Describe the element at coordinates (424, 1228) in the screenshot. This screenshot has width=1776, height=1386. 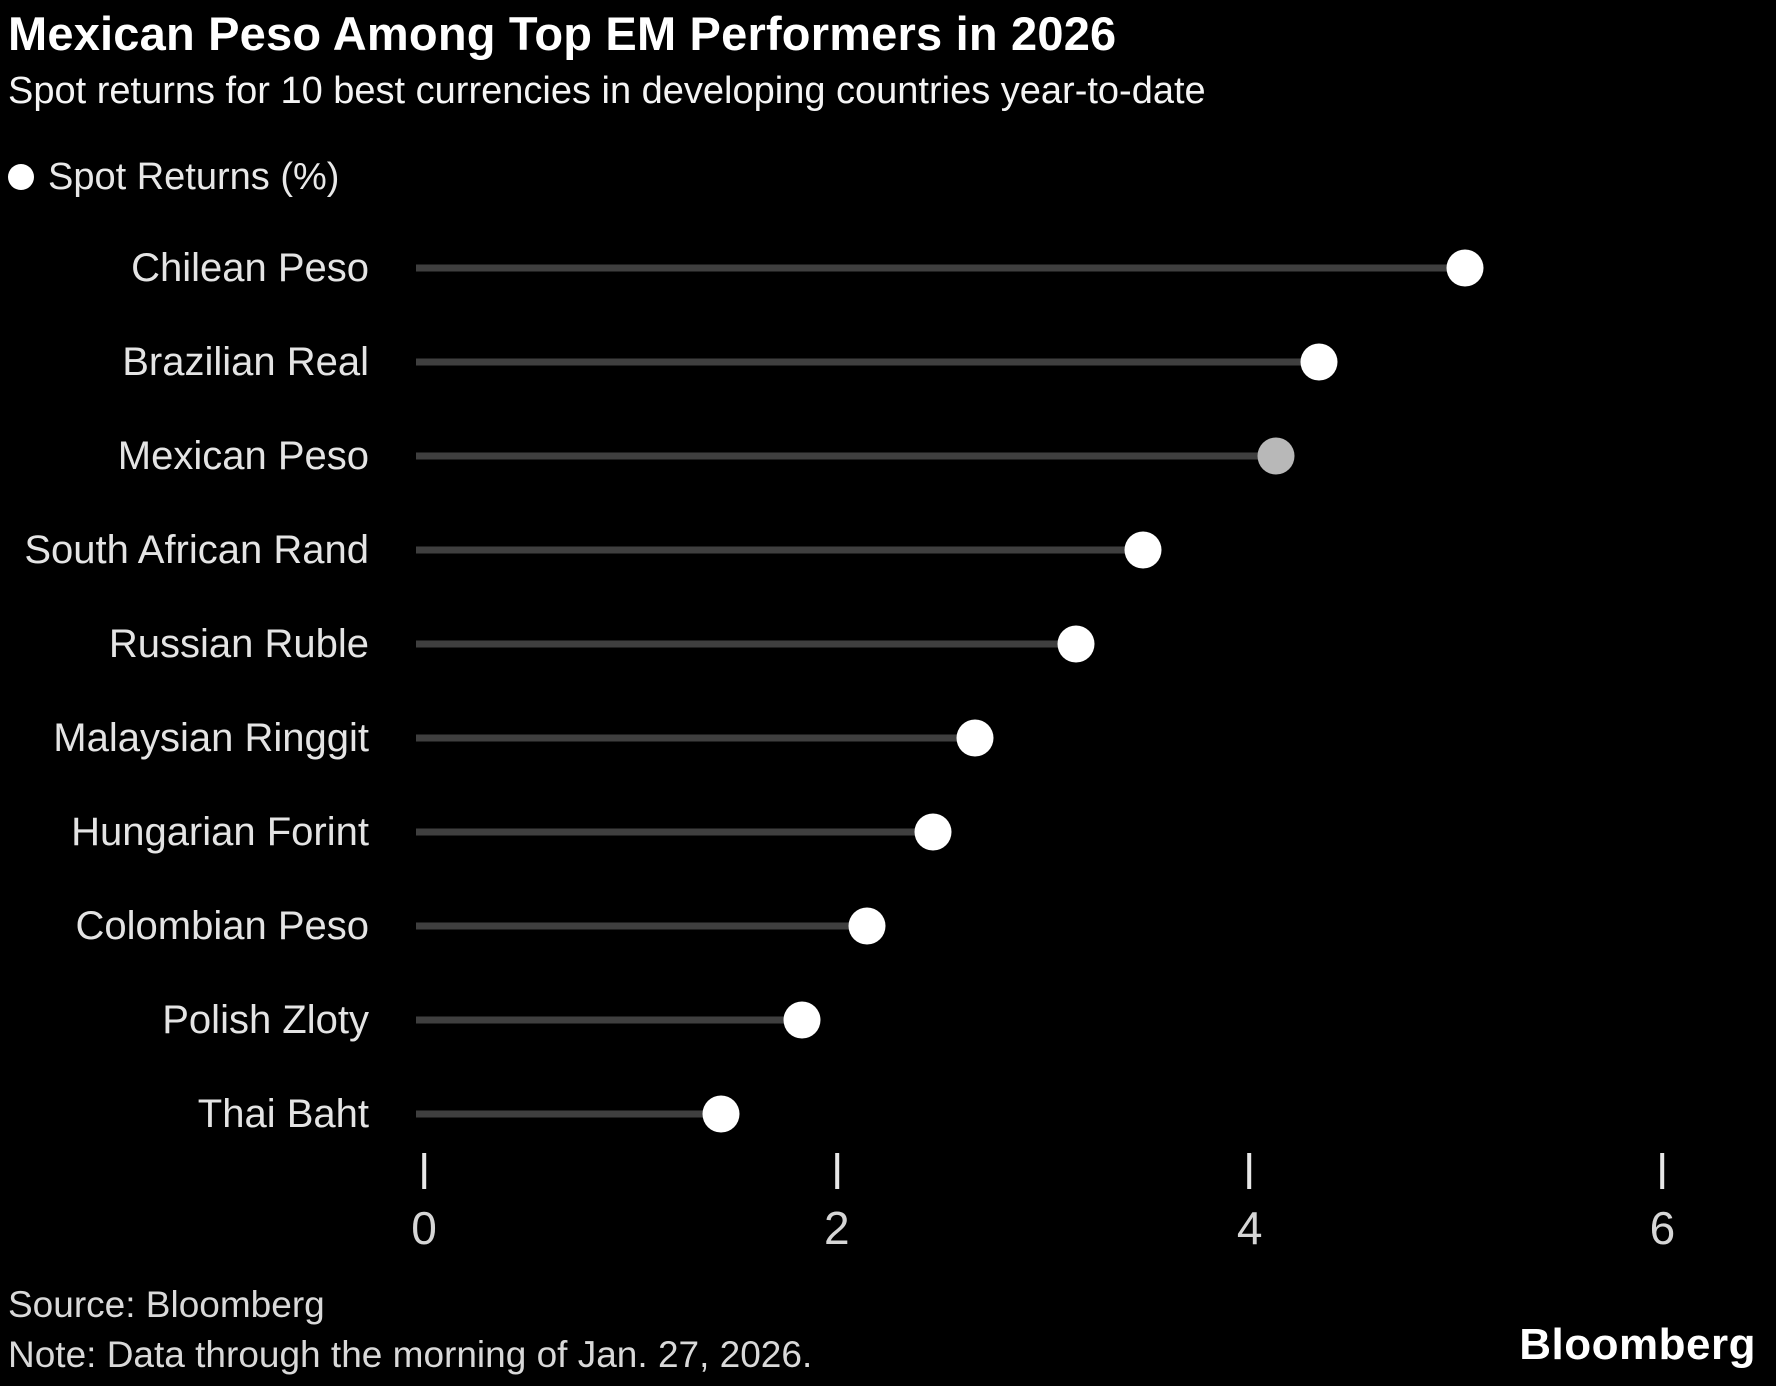
I see `tick-label: 0` at that location.